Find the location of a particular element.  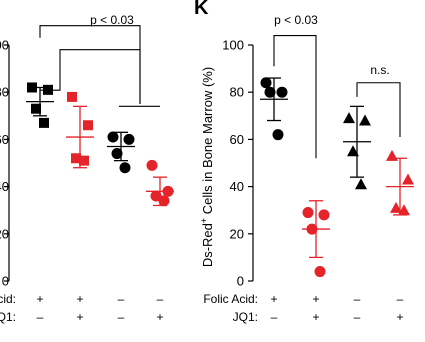

right-y-tick-label: 20 is located at coordinates (237, 233).